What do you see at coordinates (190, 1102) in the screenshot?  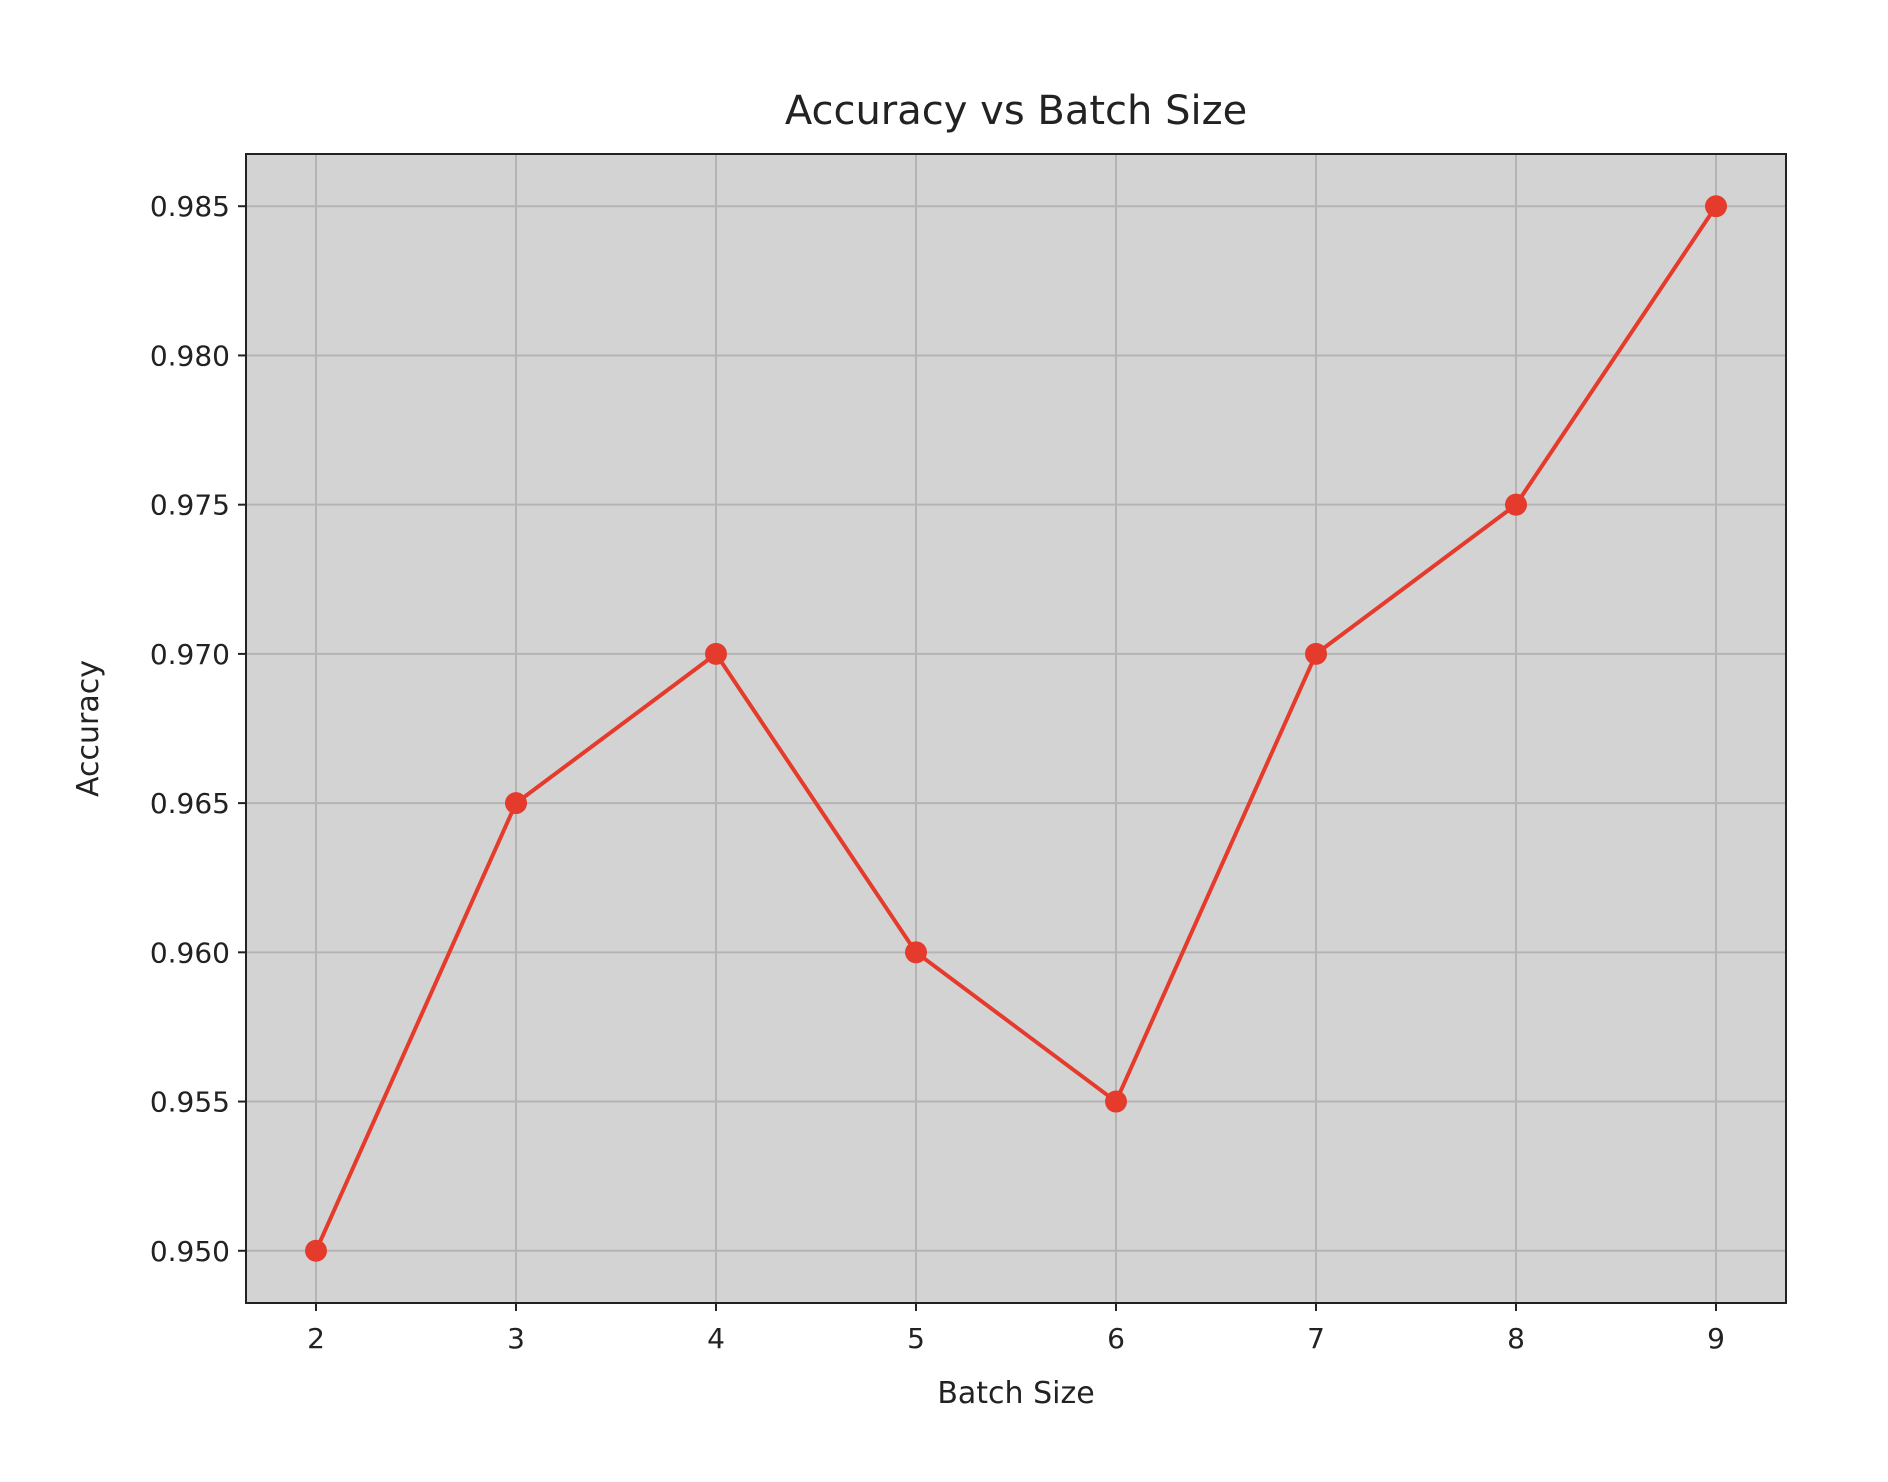 I see `y-tick-label: 0.955` at bounding box center [190, 1102].